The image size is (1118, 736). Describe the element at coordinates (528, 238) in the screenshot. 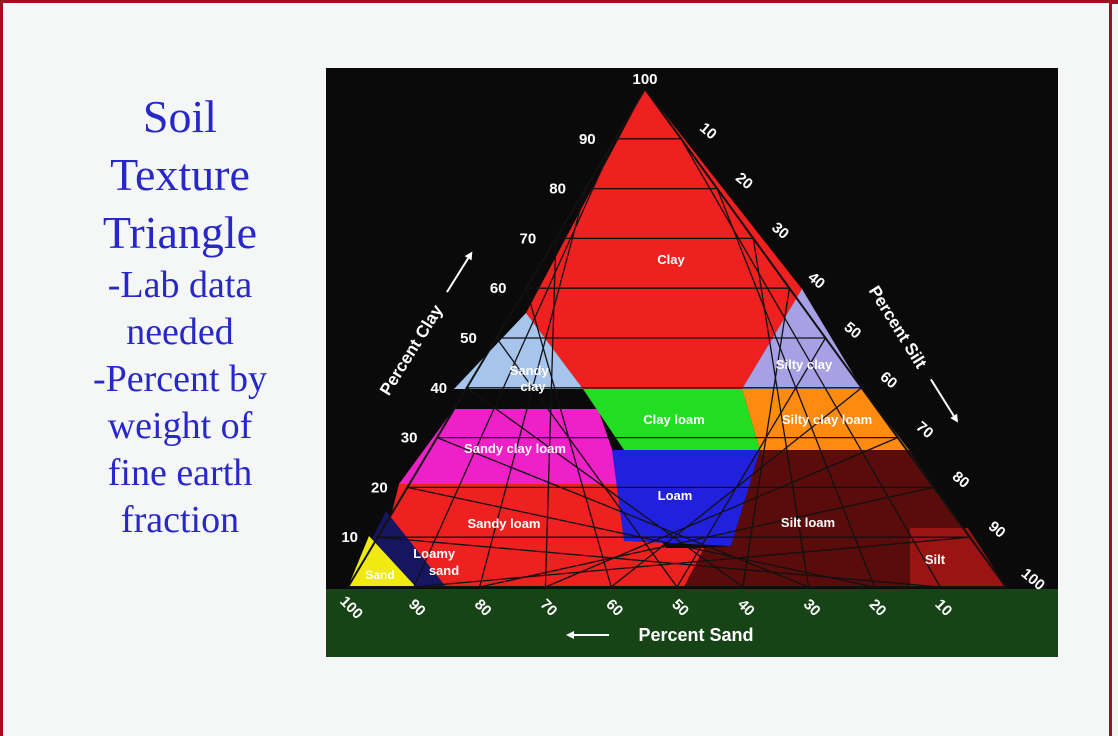

I see `clay-tick-label: 70` at that location.